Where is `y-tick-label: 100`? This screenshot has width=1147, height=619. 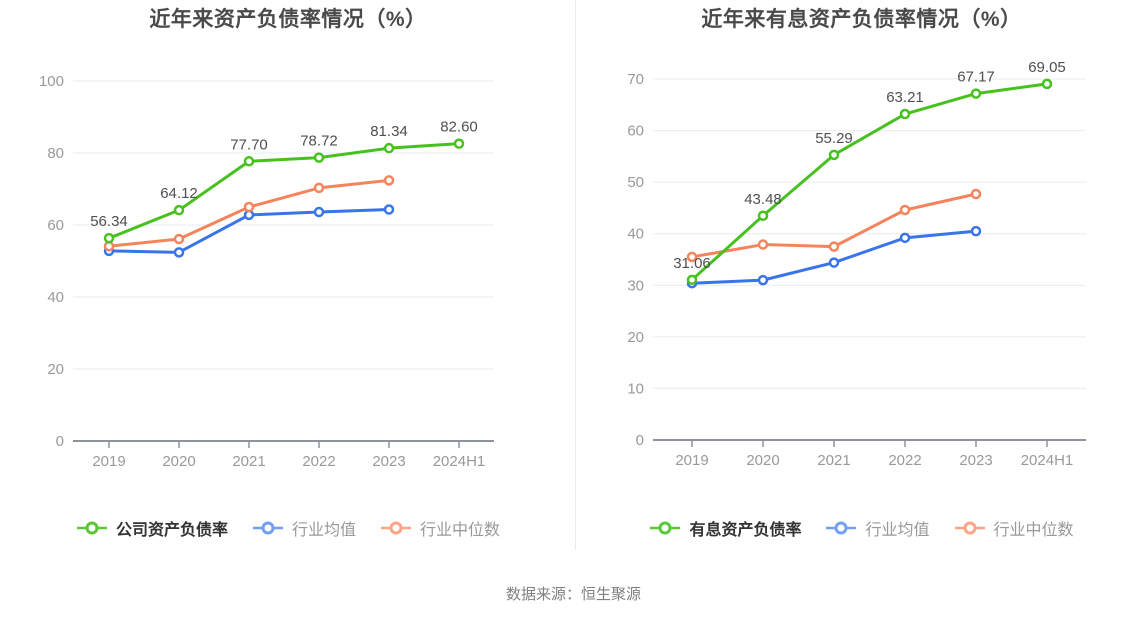 y-tick-label: 100 is located at coordinates (51, 81).